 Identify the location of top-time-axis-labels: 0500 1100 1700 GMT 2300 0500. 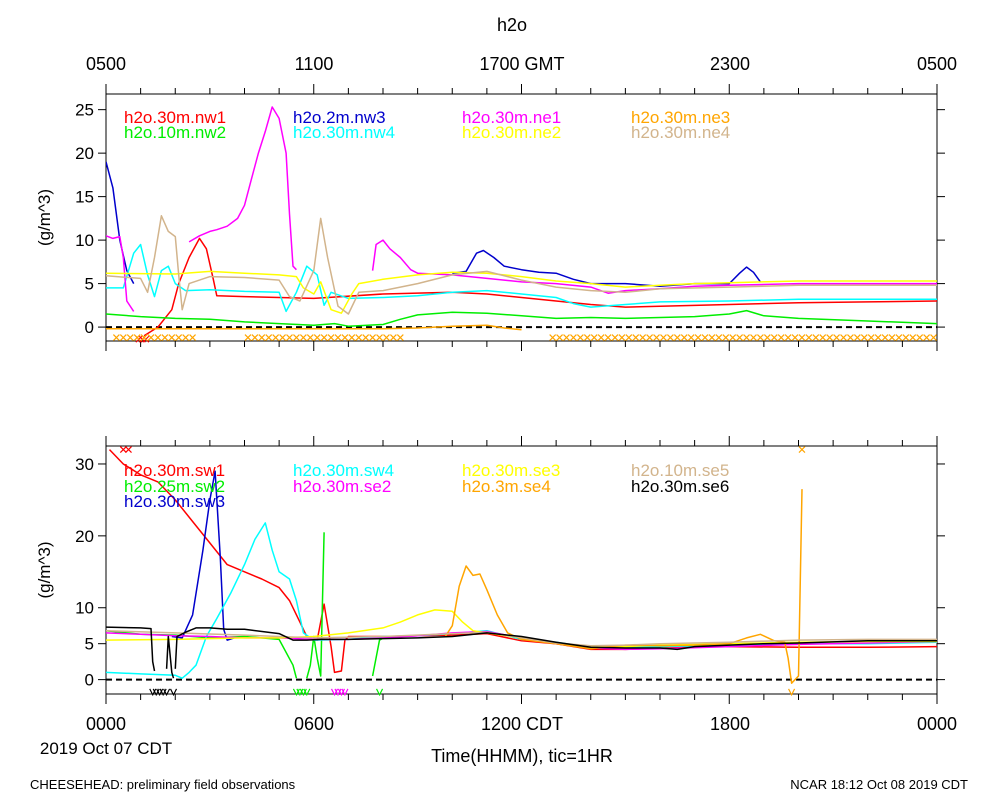
(521, 64).